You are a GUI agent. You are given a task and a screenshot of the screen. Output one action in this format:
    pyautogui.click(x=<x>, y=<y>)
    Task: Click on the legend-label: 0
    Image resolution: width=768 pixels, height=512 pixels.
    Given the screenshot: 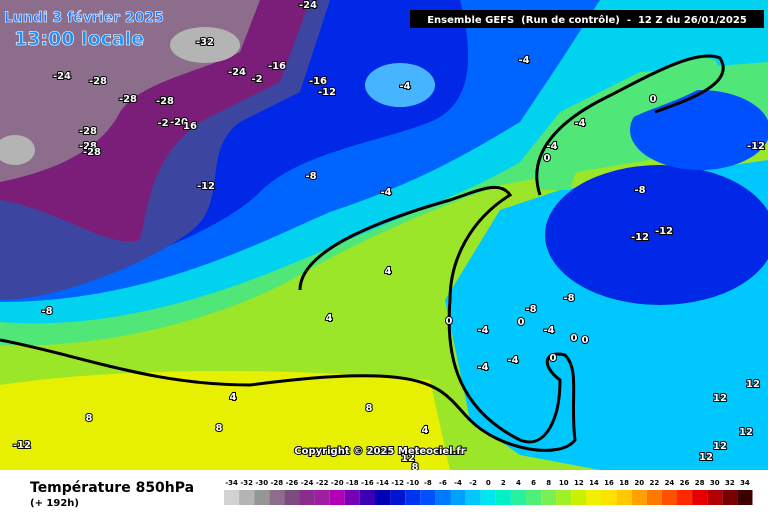 What is the action you would take?
    pyautogui.click(x=488, y=483)
    